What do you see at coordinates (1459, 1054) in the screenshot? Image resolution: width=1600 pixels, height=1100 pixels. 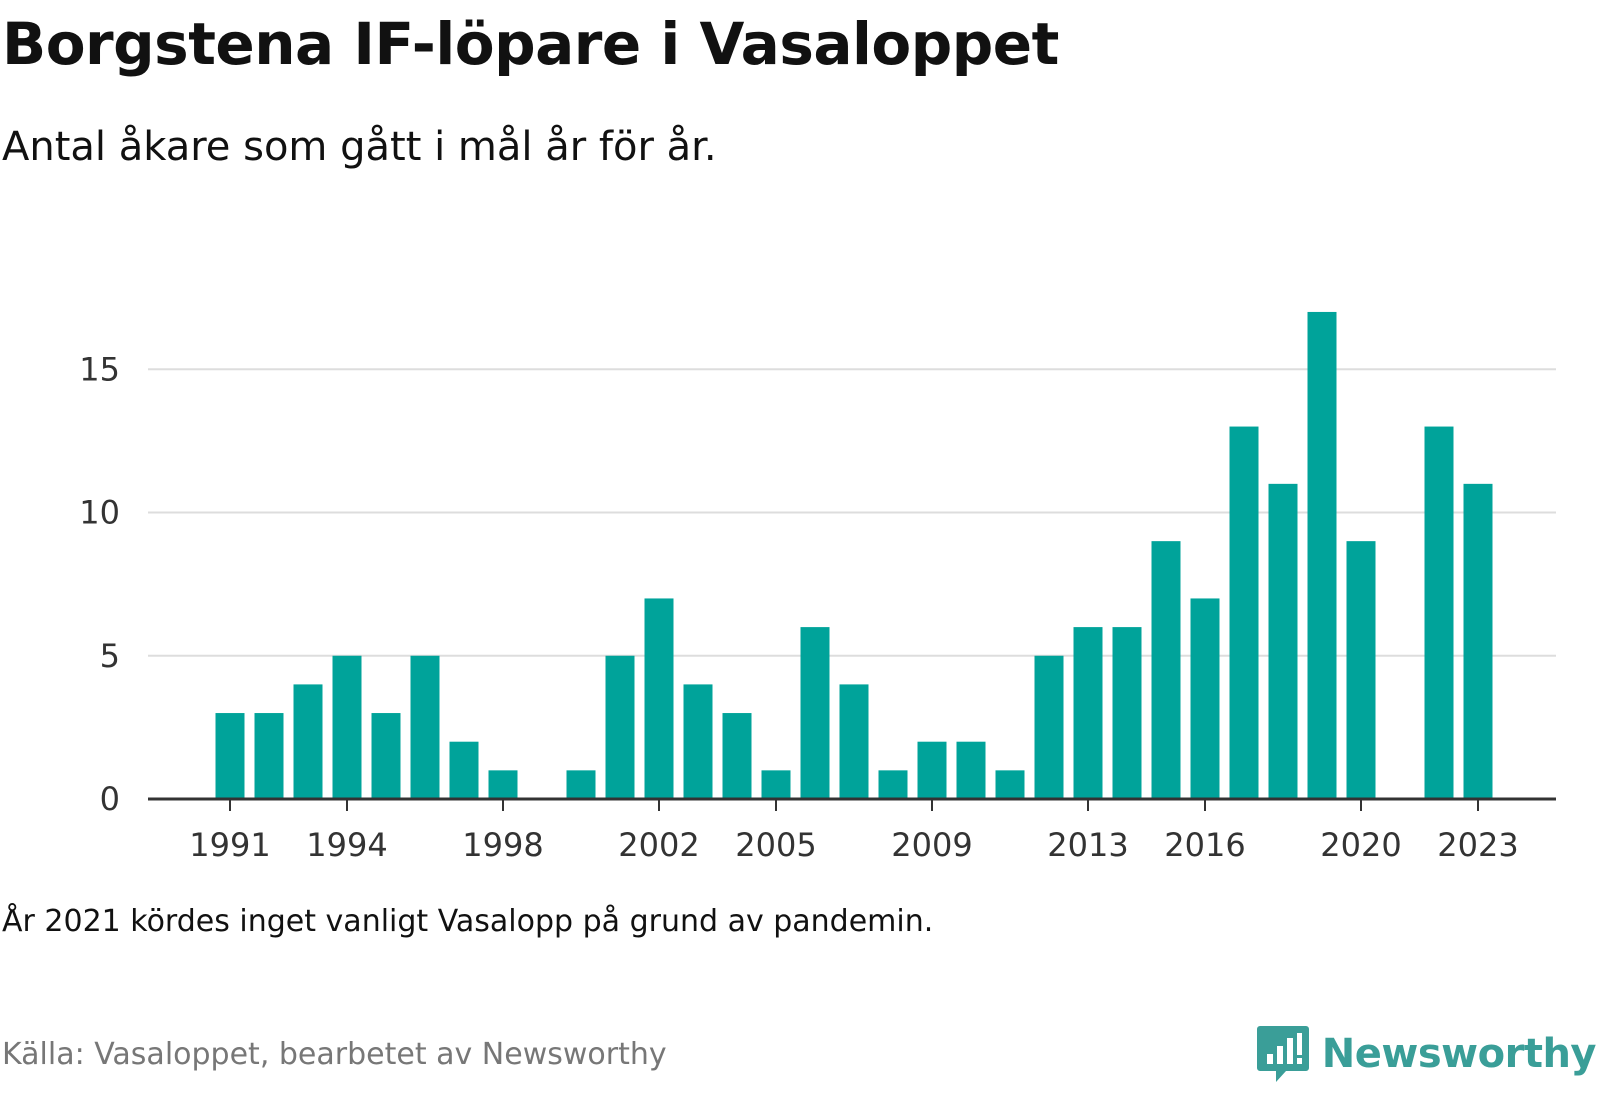 I see `brand-name: Newsworthy` at bounding box center [1459, 1054].